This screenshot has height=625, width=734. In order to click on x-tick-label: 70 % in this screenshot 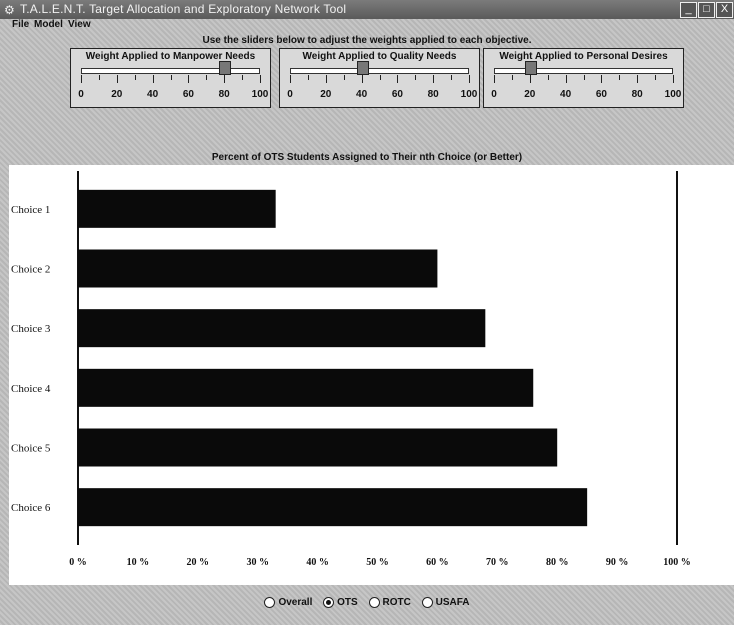, I will do `click(497, 562)`.